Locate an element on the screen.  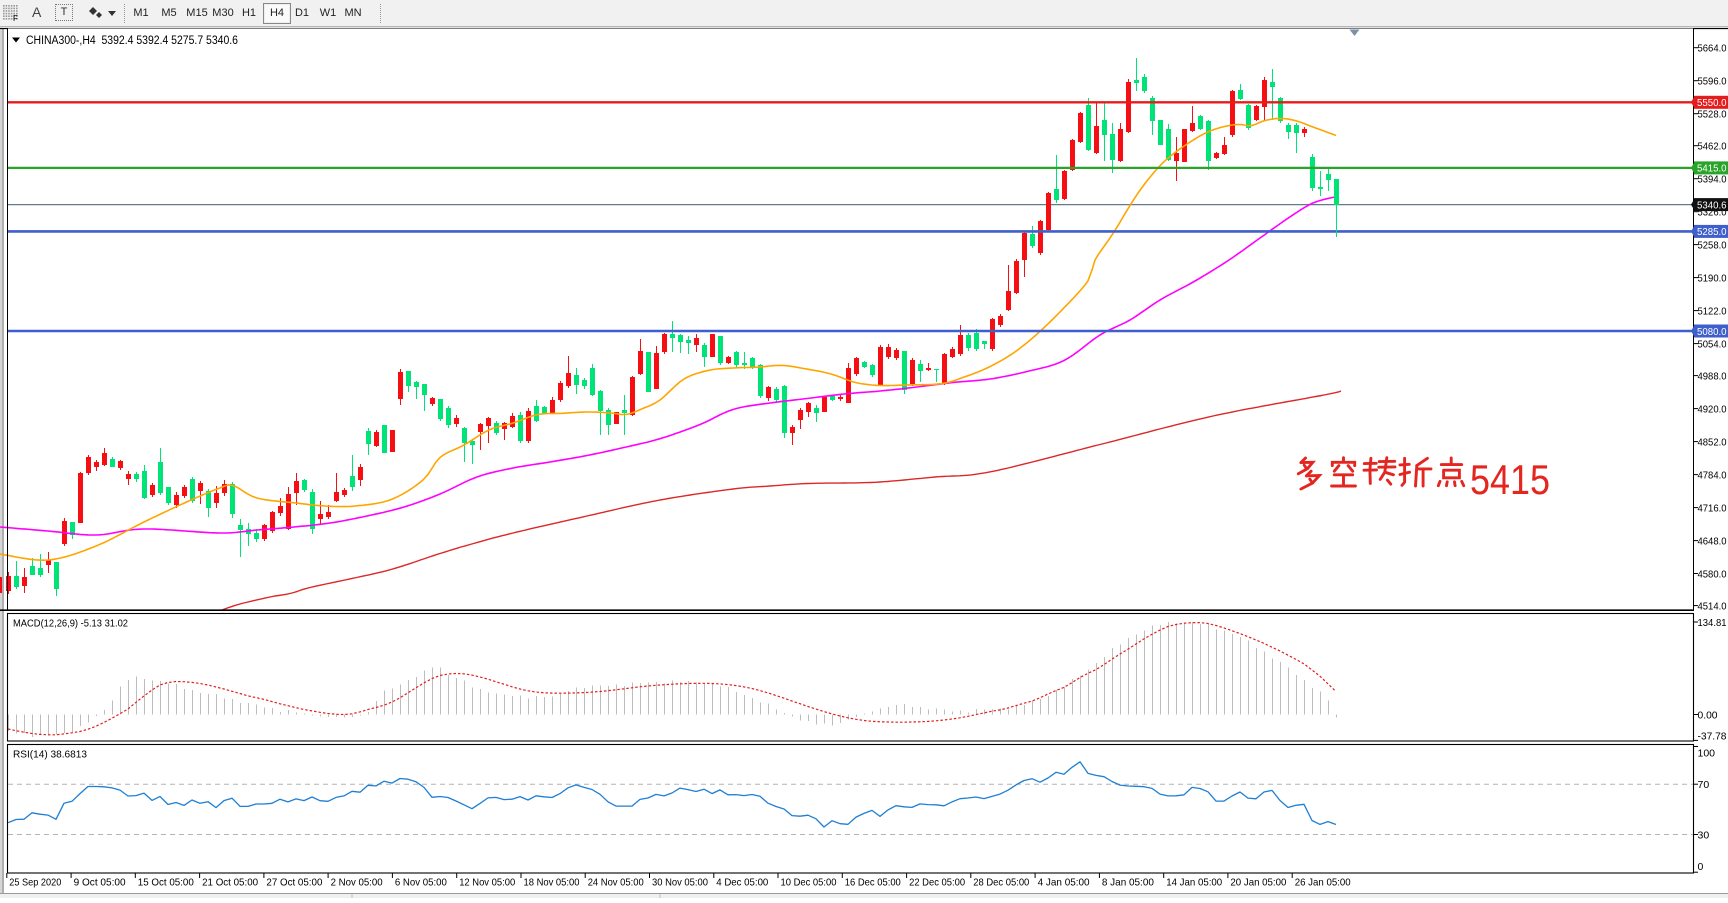
svg-text: 5415 is located at coordinates (1510, 479).